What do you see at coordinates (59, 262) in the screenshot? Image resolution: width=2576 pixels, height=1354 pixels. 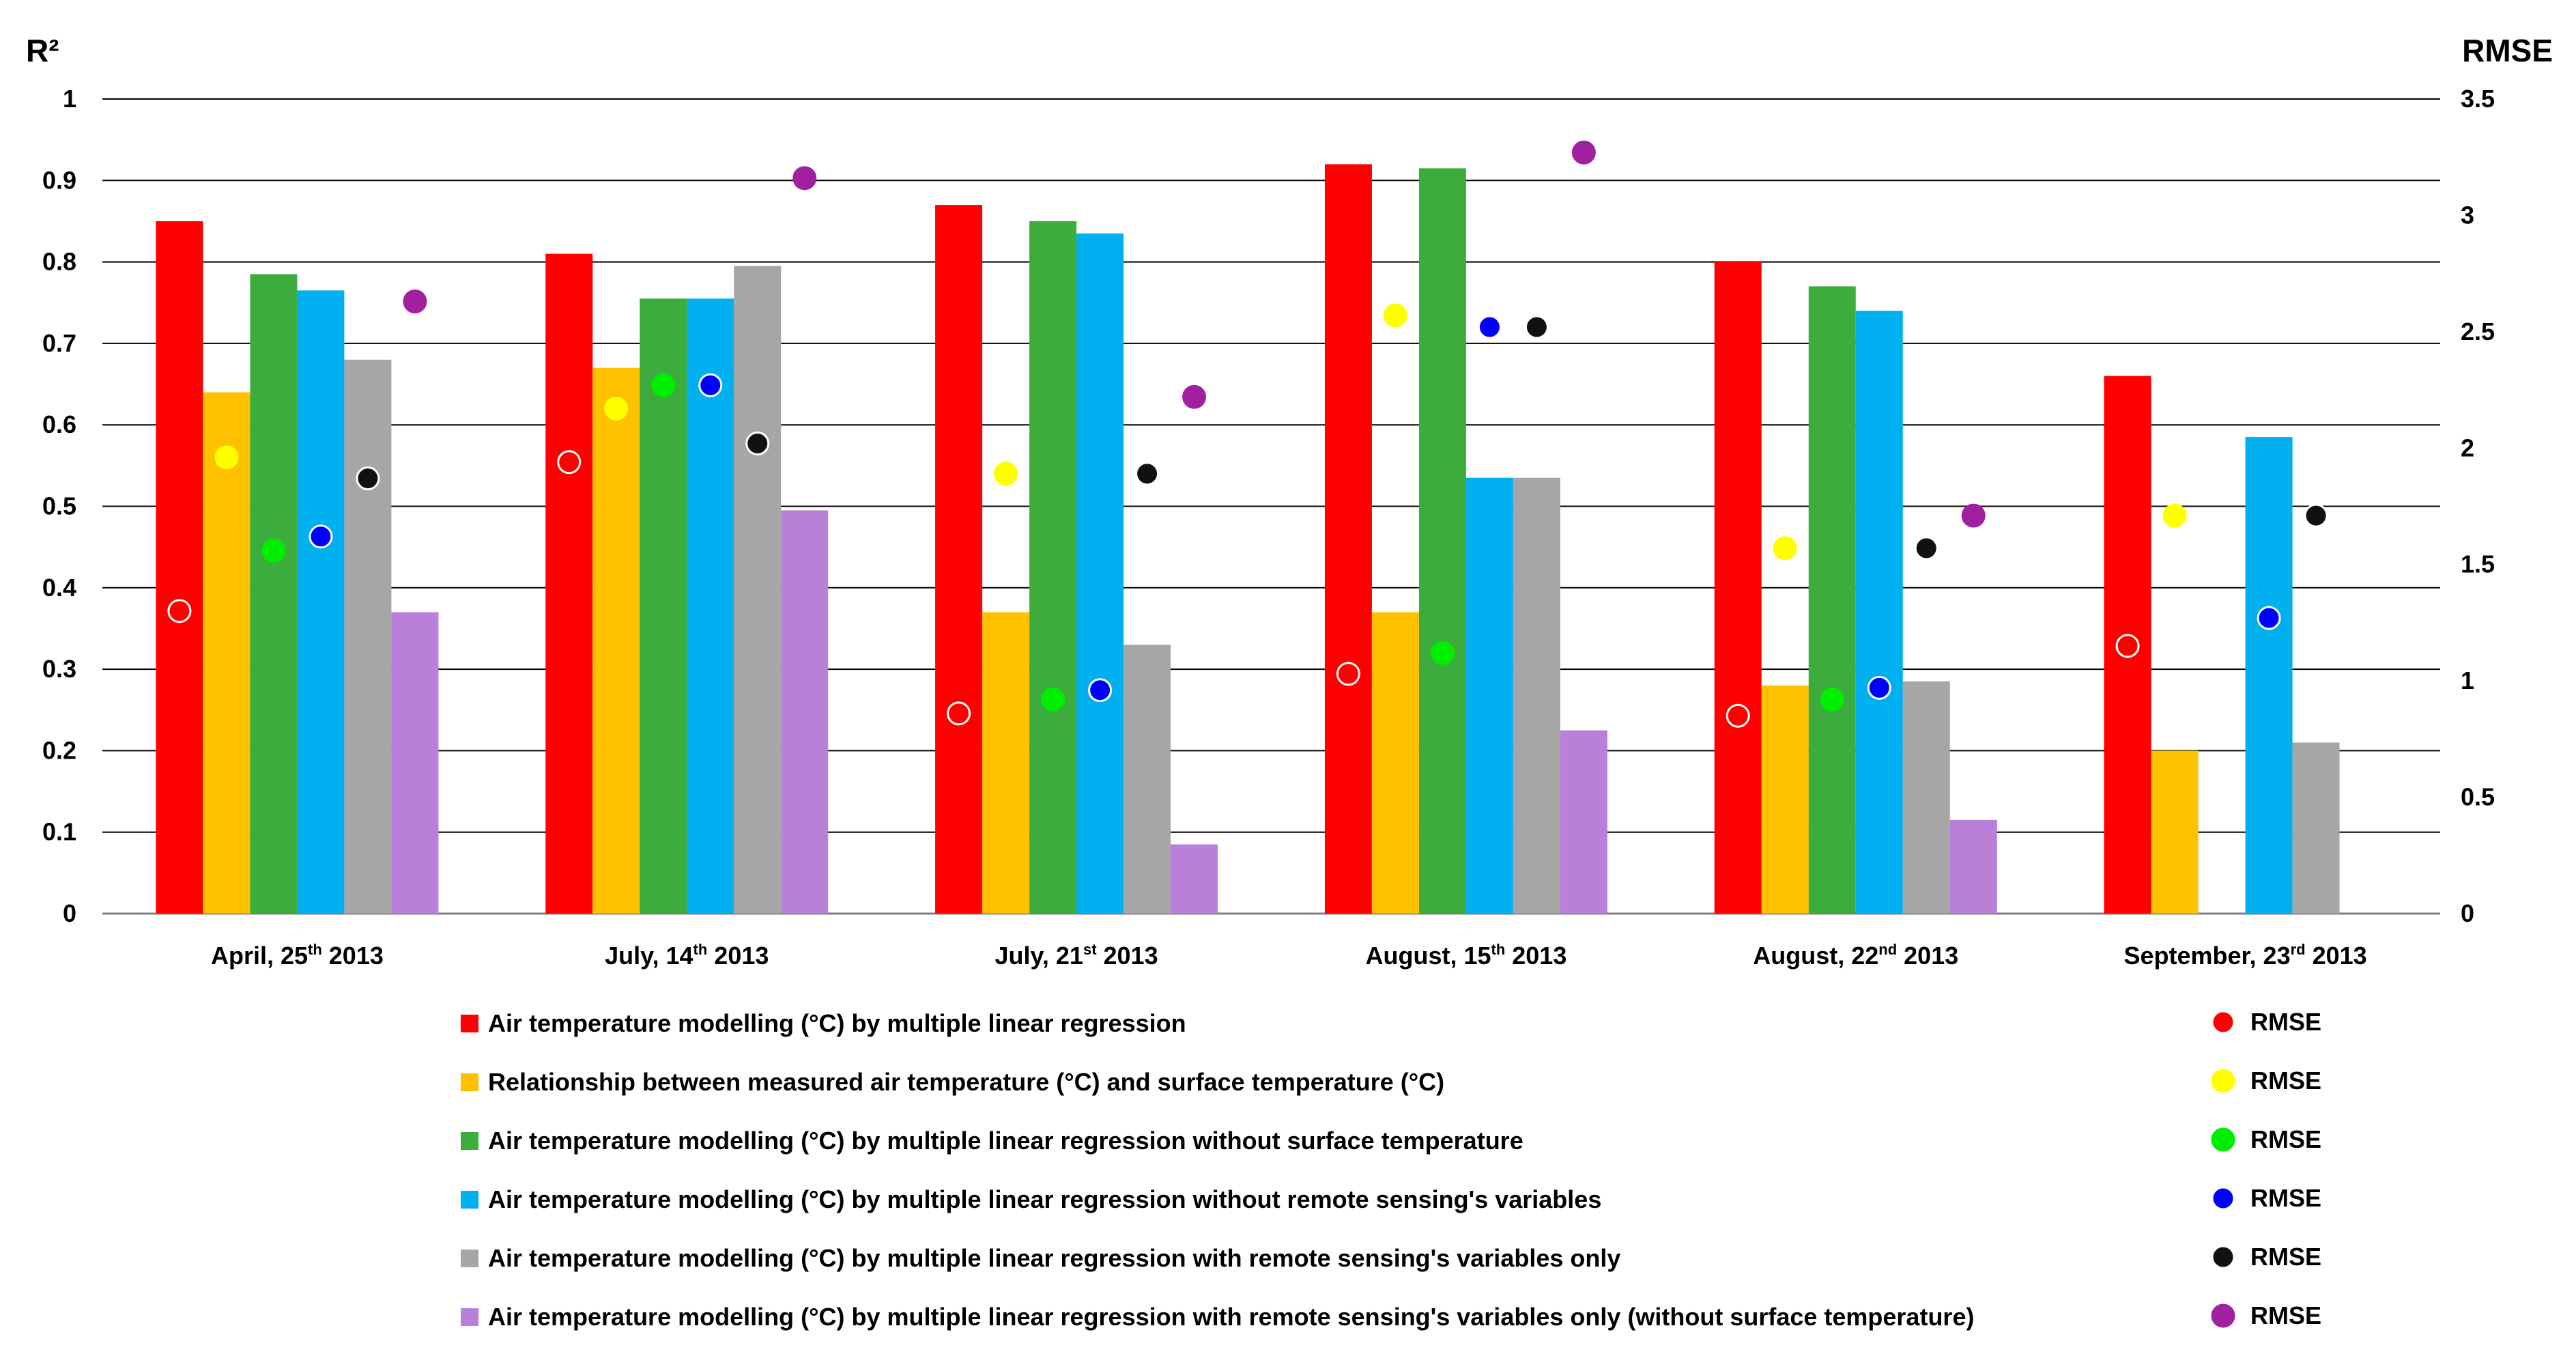 I see `y-tick-label: 0.8` at bounding box center [59, 262].